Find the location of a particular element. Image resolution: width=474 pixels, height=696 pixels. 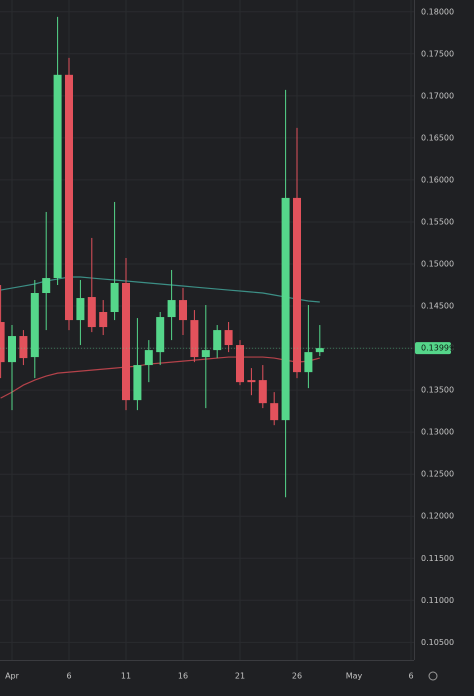

x-tick-label: Apr is located at coordinates (12, 676).